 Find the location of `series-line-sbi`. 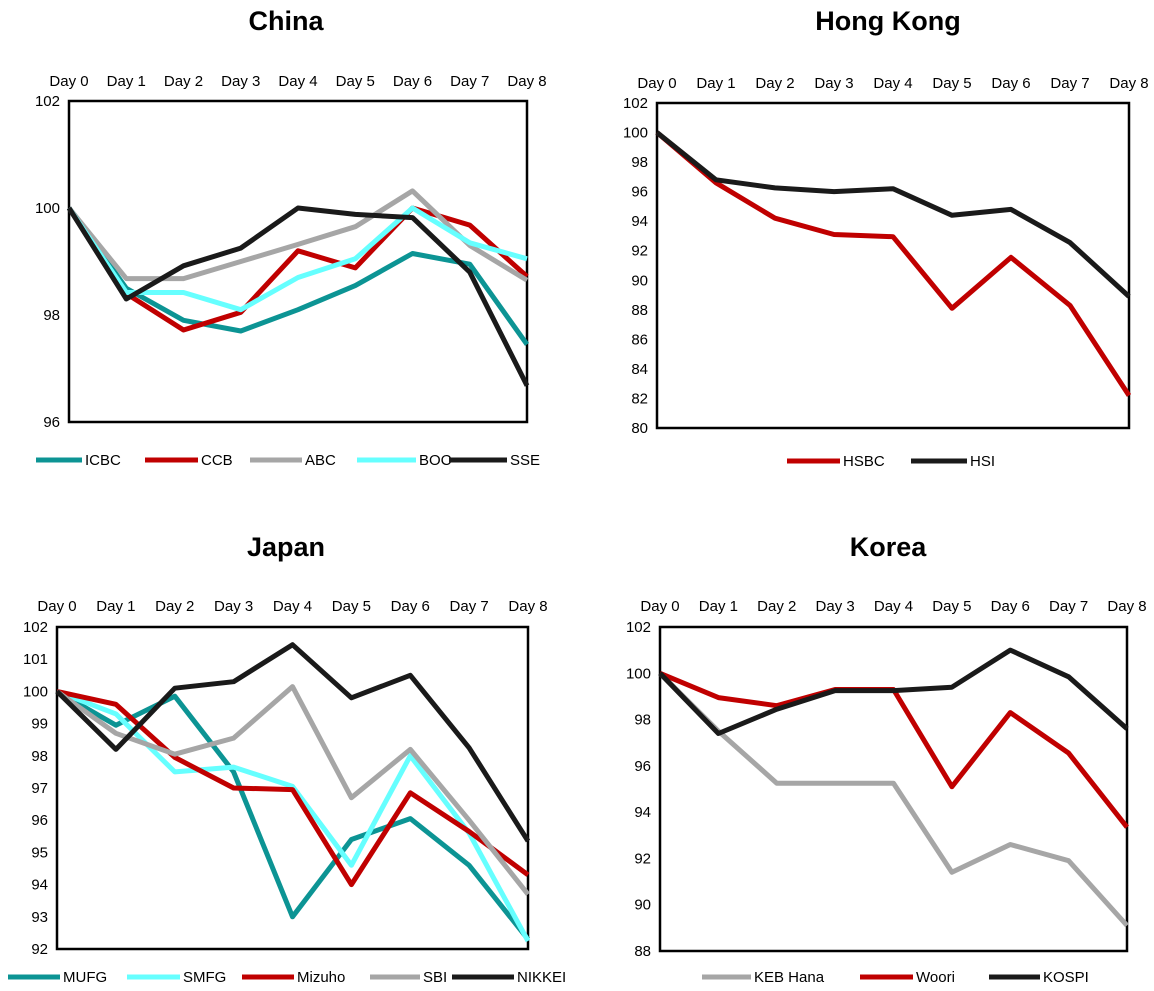

series-line-sbi is located at coordinates (292, 790).